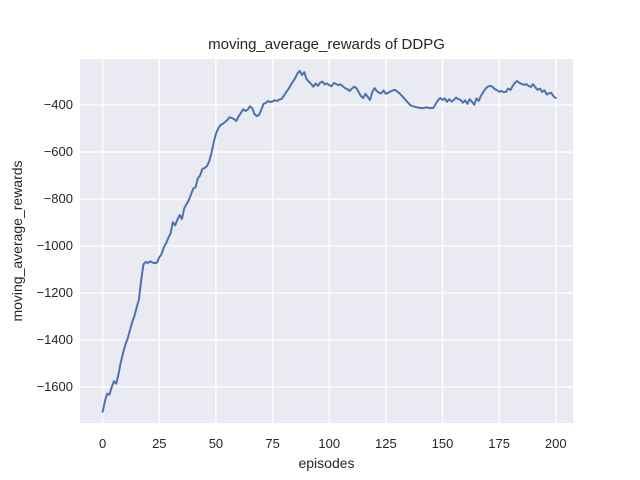 The width and height of the screenshot is (640, 480). What do you see at coordinates (103, 443) in the screenshot?
I see `x-tick-label: 0` at bounding box center [103, 443].